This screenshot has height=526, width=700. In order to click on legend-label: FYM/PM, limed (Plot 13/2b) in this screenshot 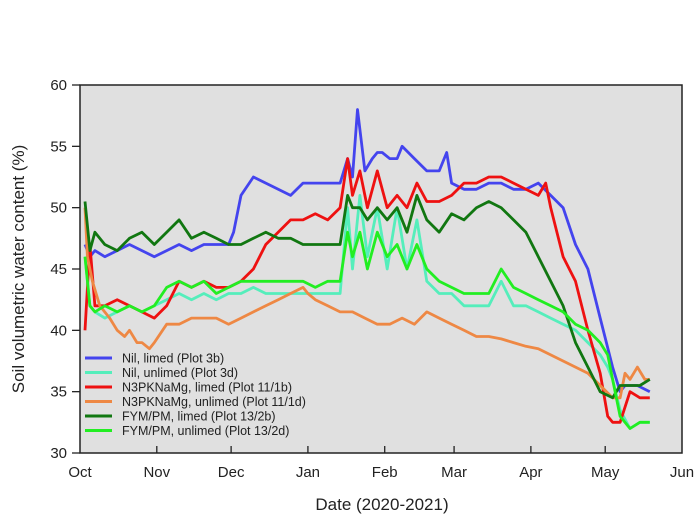, I will do `click(199, 417)`.